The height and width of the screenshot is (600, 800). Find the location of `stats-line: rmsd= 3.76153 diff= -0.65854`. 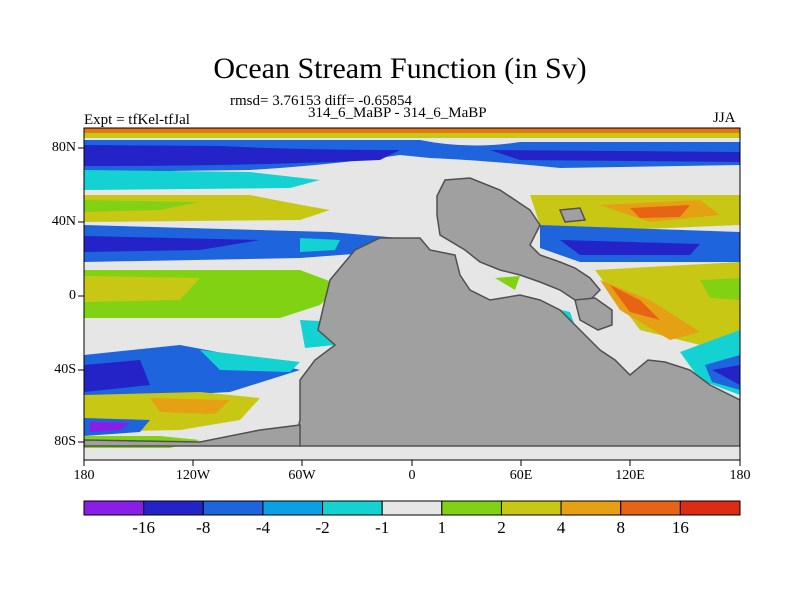

stats-line: rmsd= 3.76153 diff= -0.65854 is located at coordinates (321, 101).